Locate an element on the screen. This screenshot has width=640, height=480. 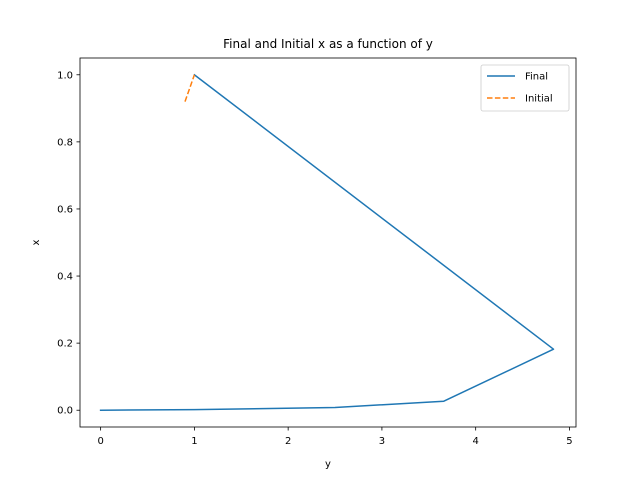
x-tick-label: 0 is located at coordinates (100, 441).